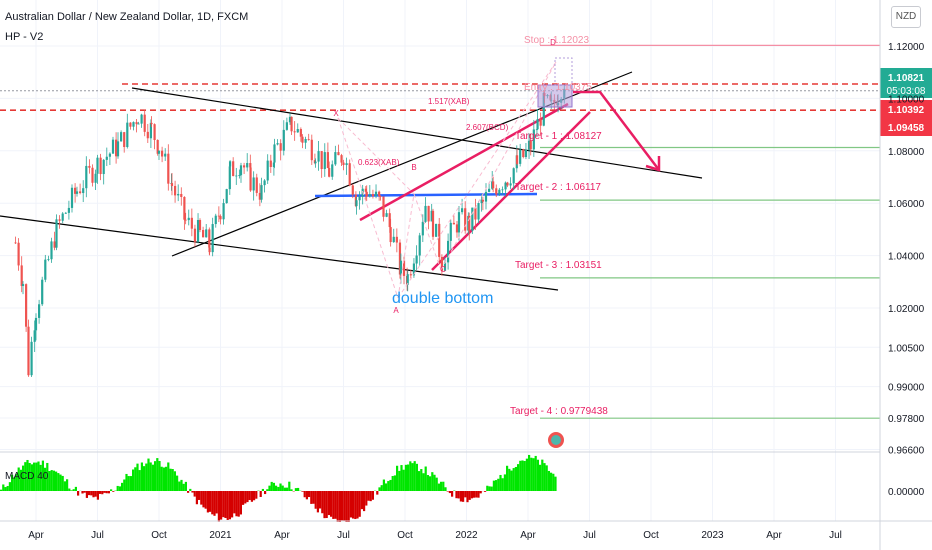 This screenshot has width=932, height=550. What do you see at coordinates (906, 419) in the screenshot?
I see `y-tick-label: 0.97800` at bounding box center [906, 419].